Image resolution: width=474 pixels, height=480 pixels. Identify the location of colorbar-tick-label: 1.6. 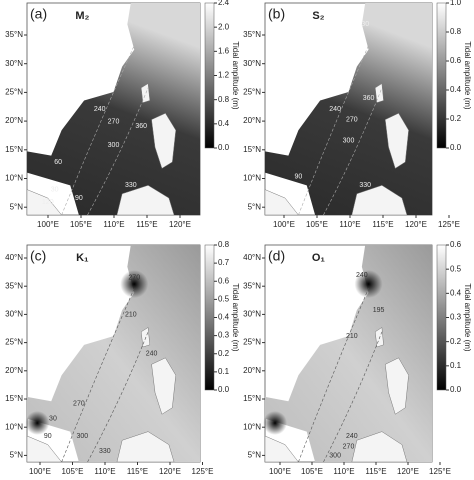
(224, 50).